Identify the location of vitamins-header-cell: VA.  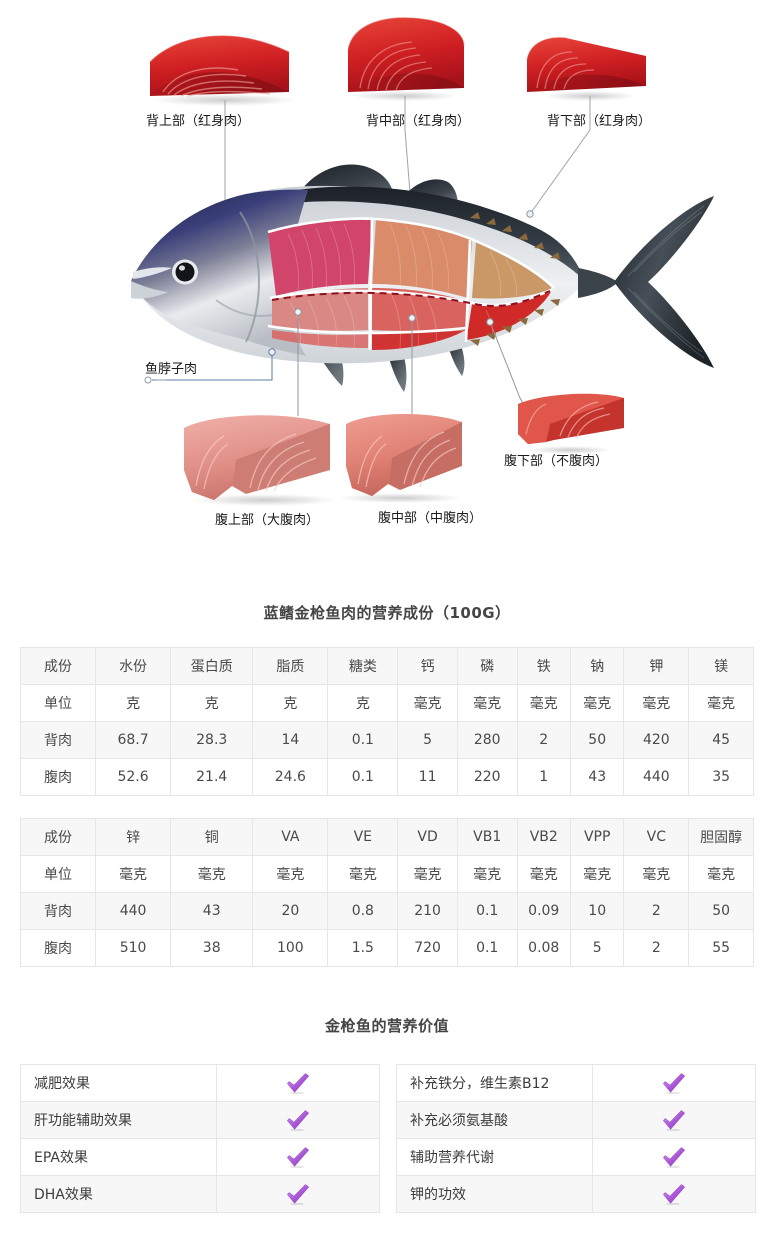
(290, 837).